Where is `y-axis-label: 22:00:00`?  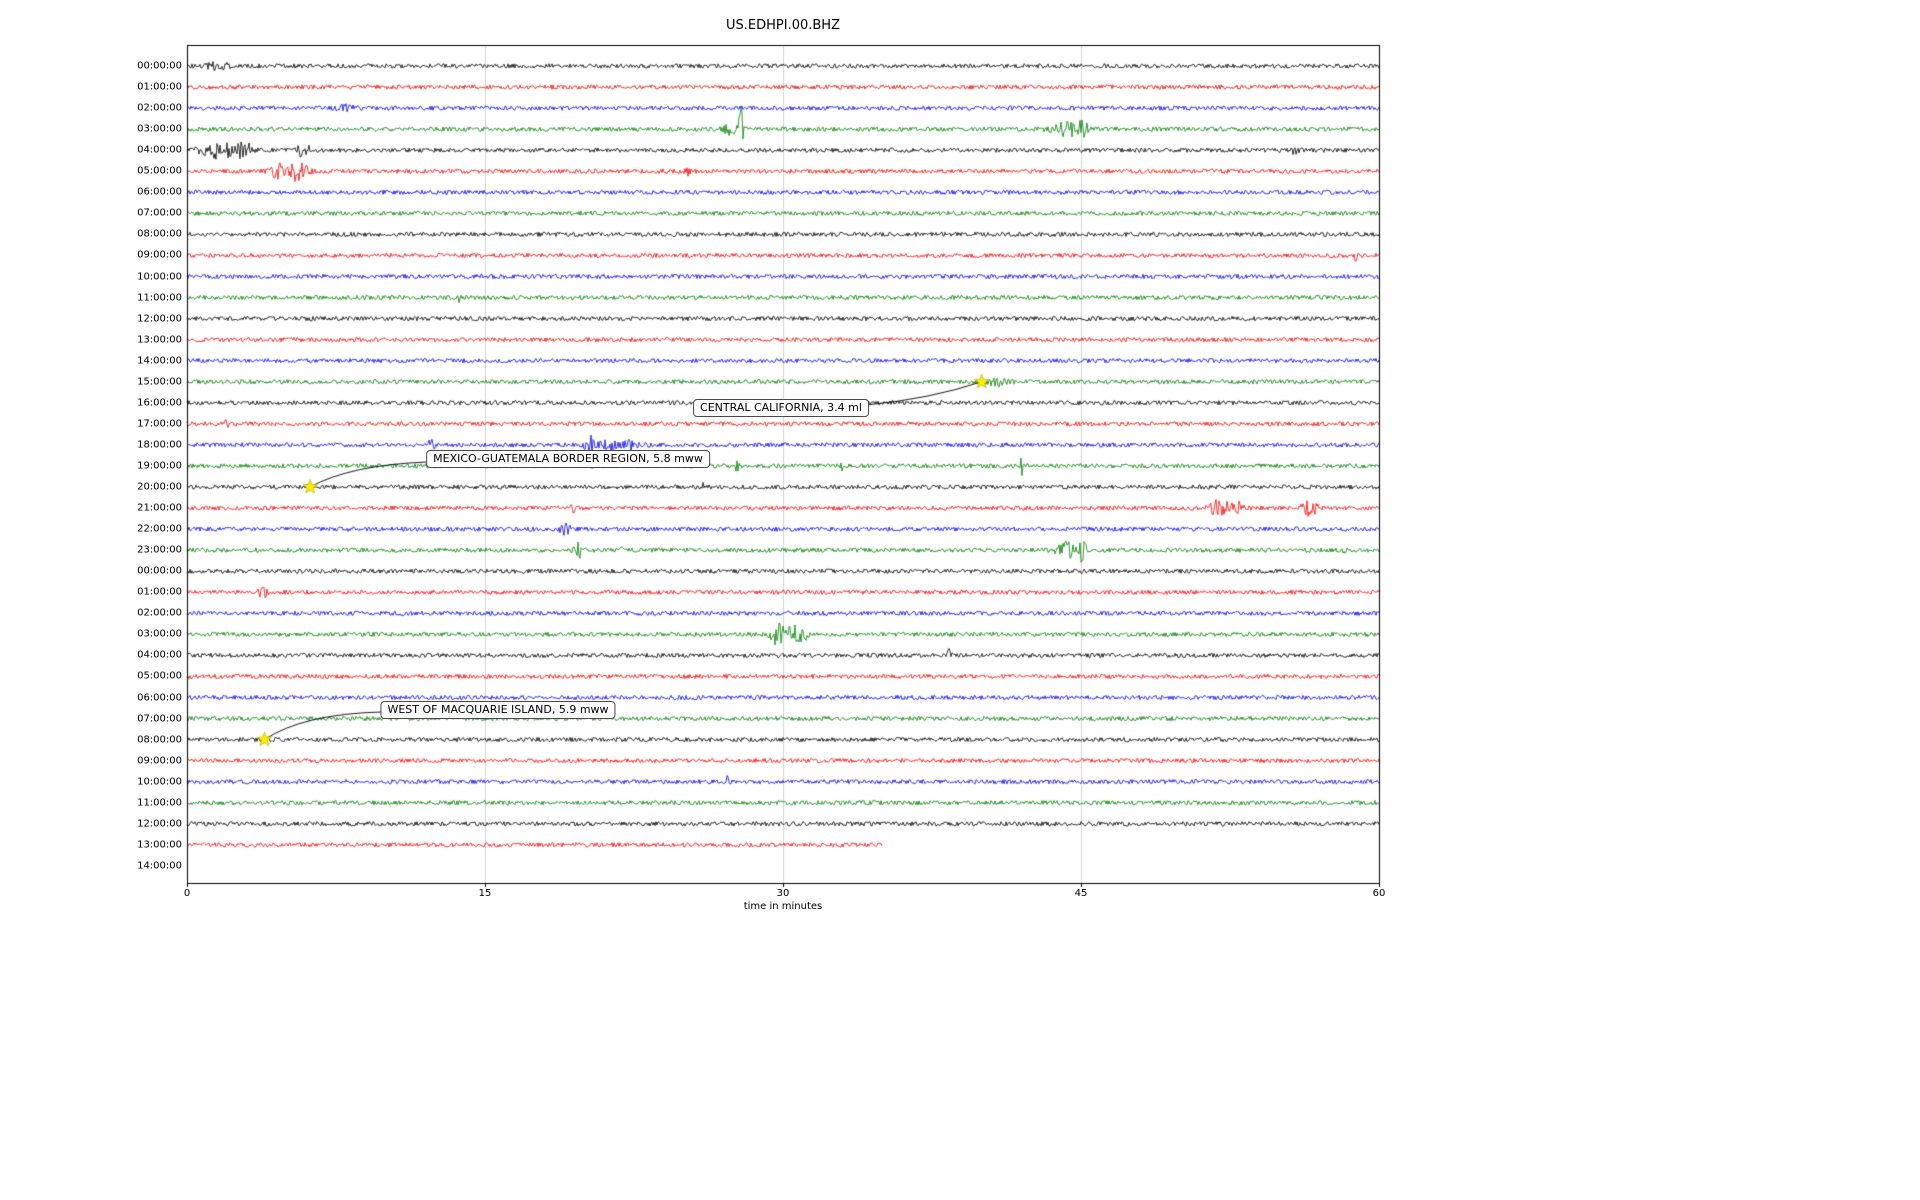 y-axis-label: 22:00:00 is located at coordinates (159, 529).